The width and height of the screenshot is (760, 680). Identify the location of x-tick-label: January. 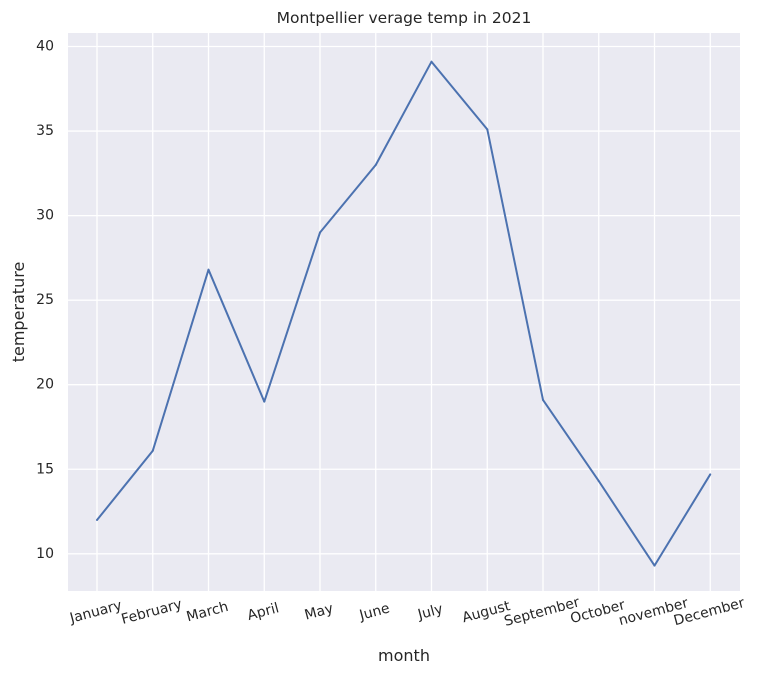
(95, 612).